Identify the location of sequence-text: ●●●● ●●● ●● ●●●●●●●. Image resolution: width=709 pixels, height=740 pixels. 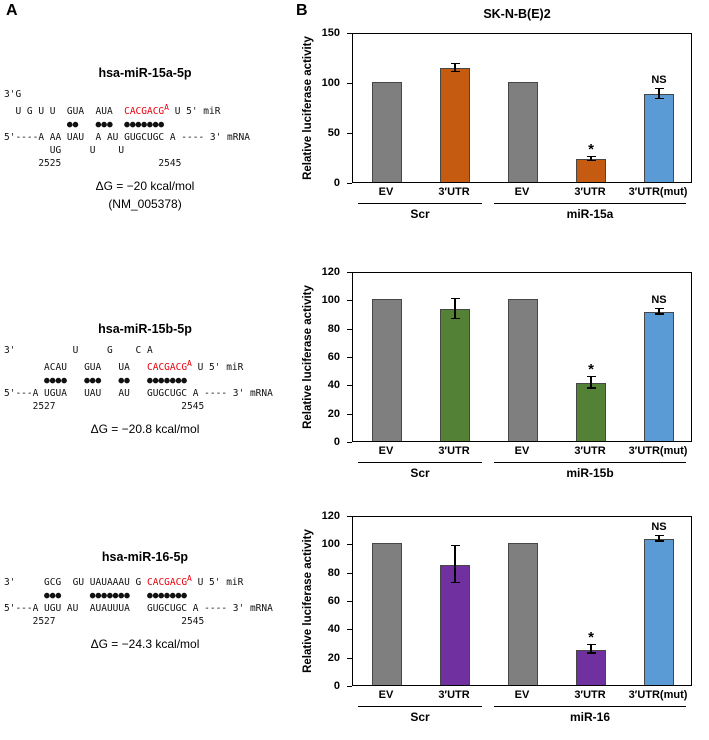
(96, 380).